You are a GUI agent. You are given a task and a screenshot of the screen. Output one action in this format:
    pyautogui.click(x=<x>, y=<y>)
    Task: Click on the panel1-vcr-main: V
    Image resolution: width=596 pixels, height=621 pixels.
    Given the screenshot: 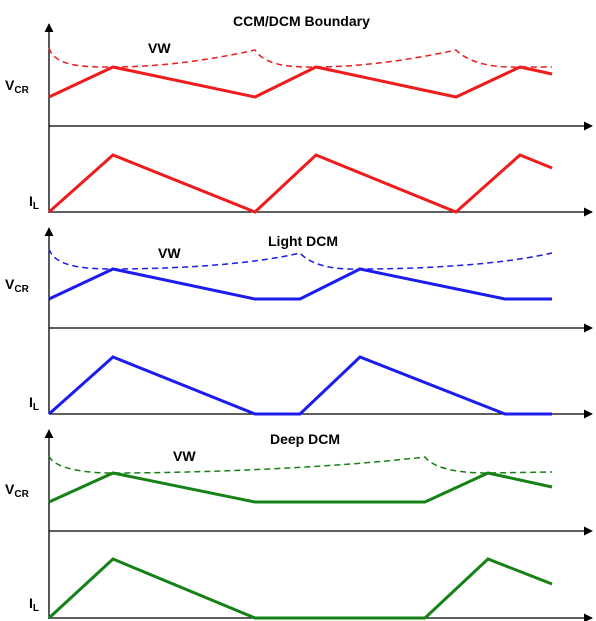 What is the action you would take?
    pyautogui.click(x=10, y=85)
    